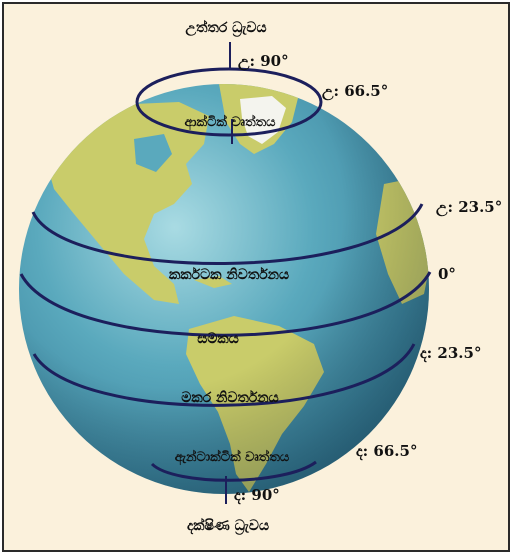 Image resolution: width=514 pixels, height=556 pixels. Describe the element at coordinates (229, 397) in the screenshot. I see `tropic-of-capricorn-label: මකර නිවර්තනය` at that location.